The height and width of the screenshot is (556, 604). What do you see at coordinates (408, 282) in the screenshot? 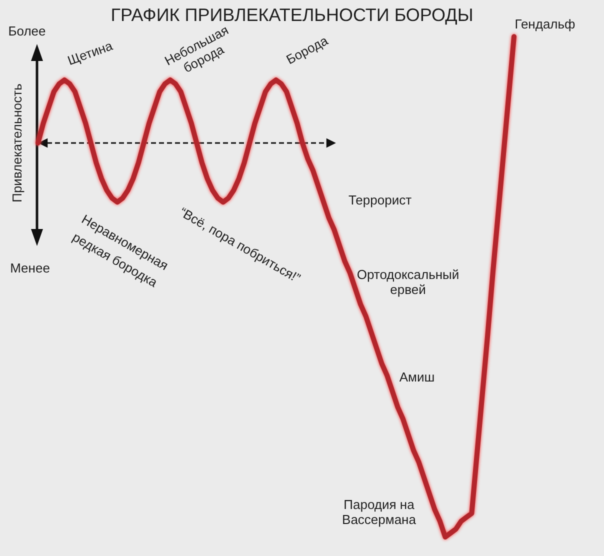
I see `annotation: Ортодоксальный ервей` at bounding box center [408, 282].